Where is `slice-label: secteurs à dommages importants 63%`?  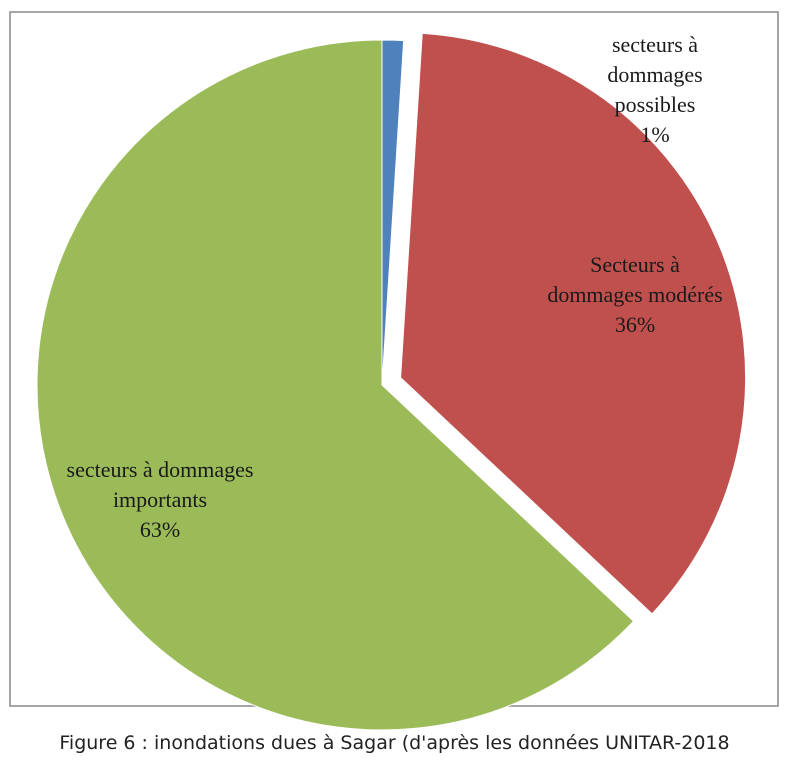
slice-label: secteurs à dommages importants 63% is located at coordinates (160, 500).